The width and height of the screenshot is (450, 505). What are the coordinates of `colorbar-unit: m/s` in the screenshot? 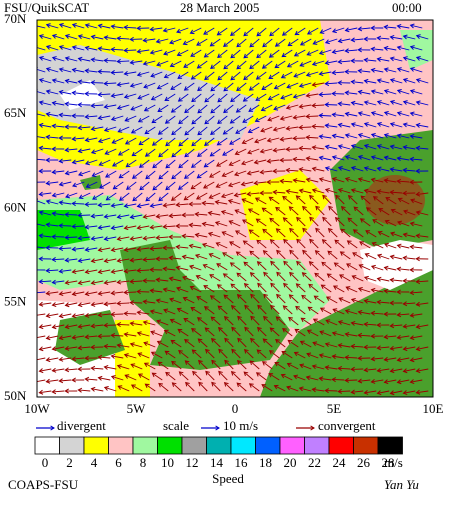 It's located at (393, 462).